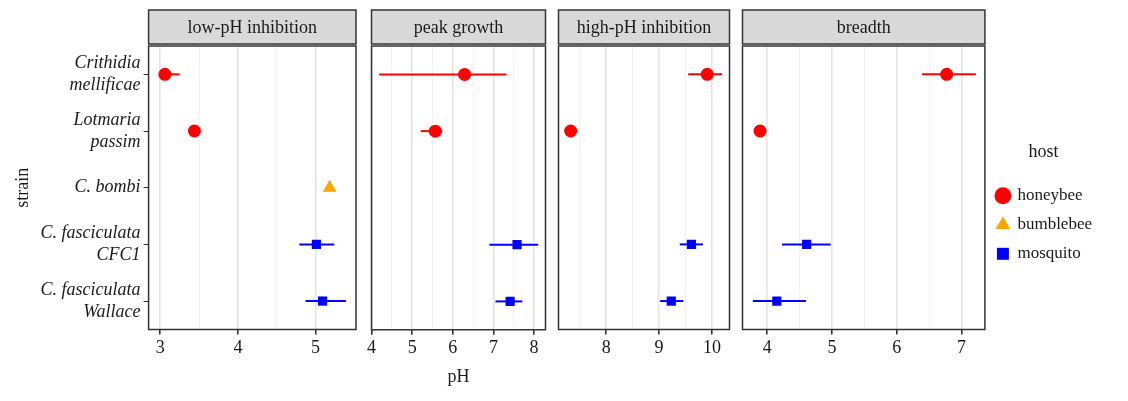  Describe the element at coordinates (644, 26) in the screenshot. I see `chart-title: high-pH inhibition` at that location.